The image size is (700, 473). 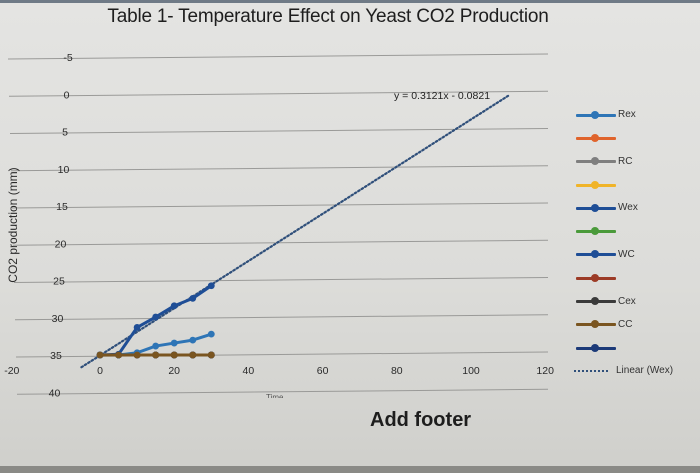 What do you see at coordinates (636, 254) in the screenshot?
I see `legend-item: WC` at bounding box center [636, 254].